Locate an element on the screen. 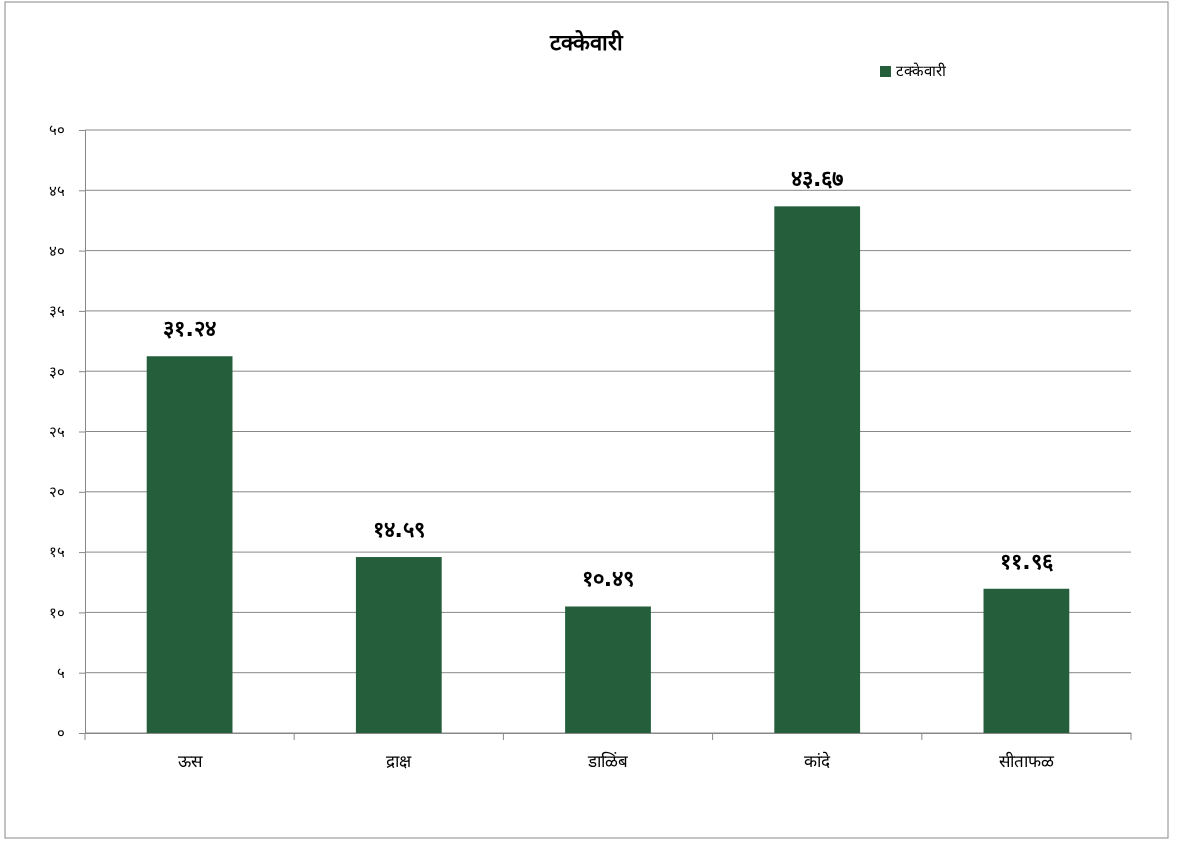  y-tick-label: २० is located at coordinates (57, 492).